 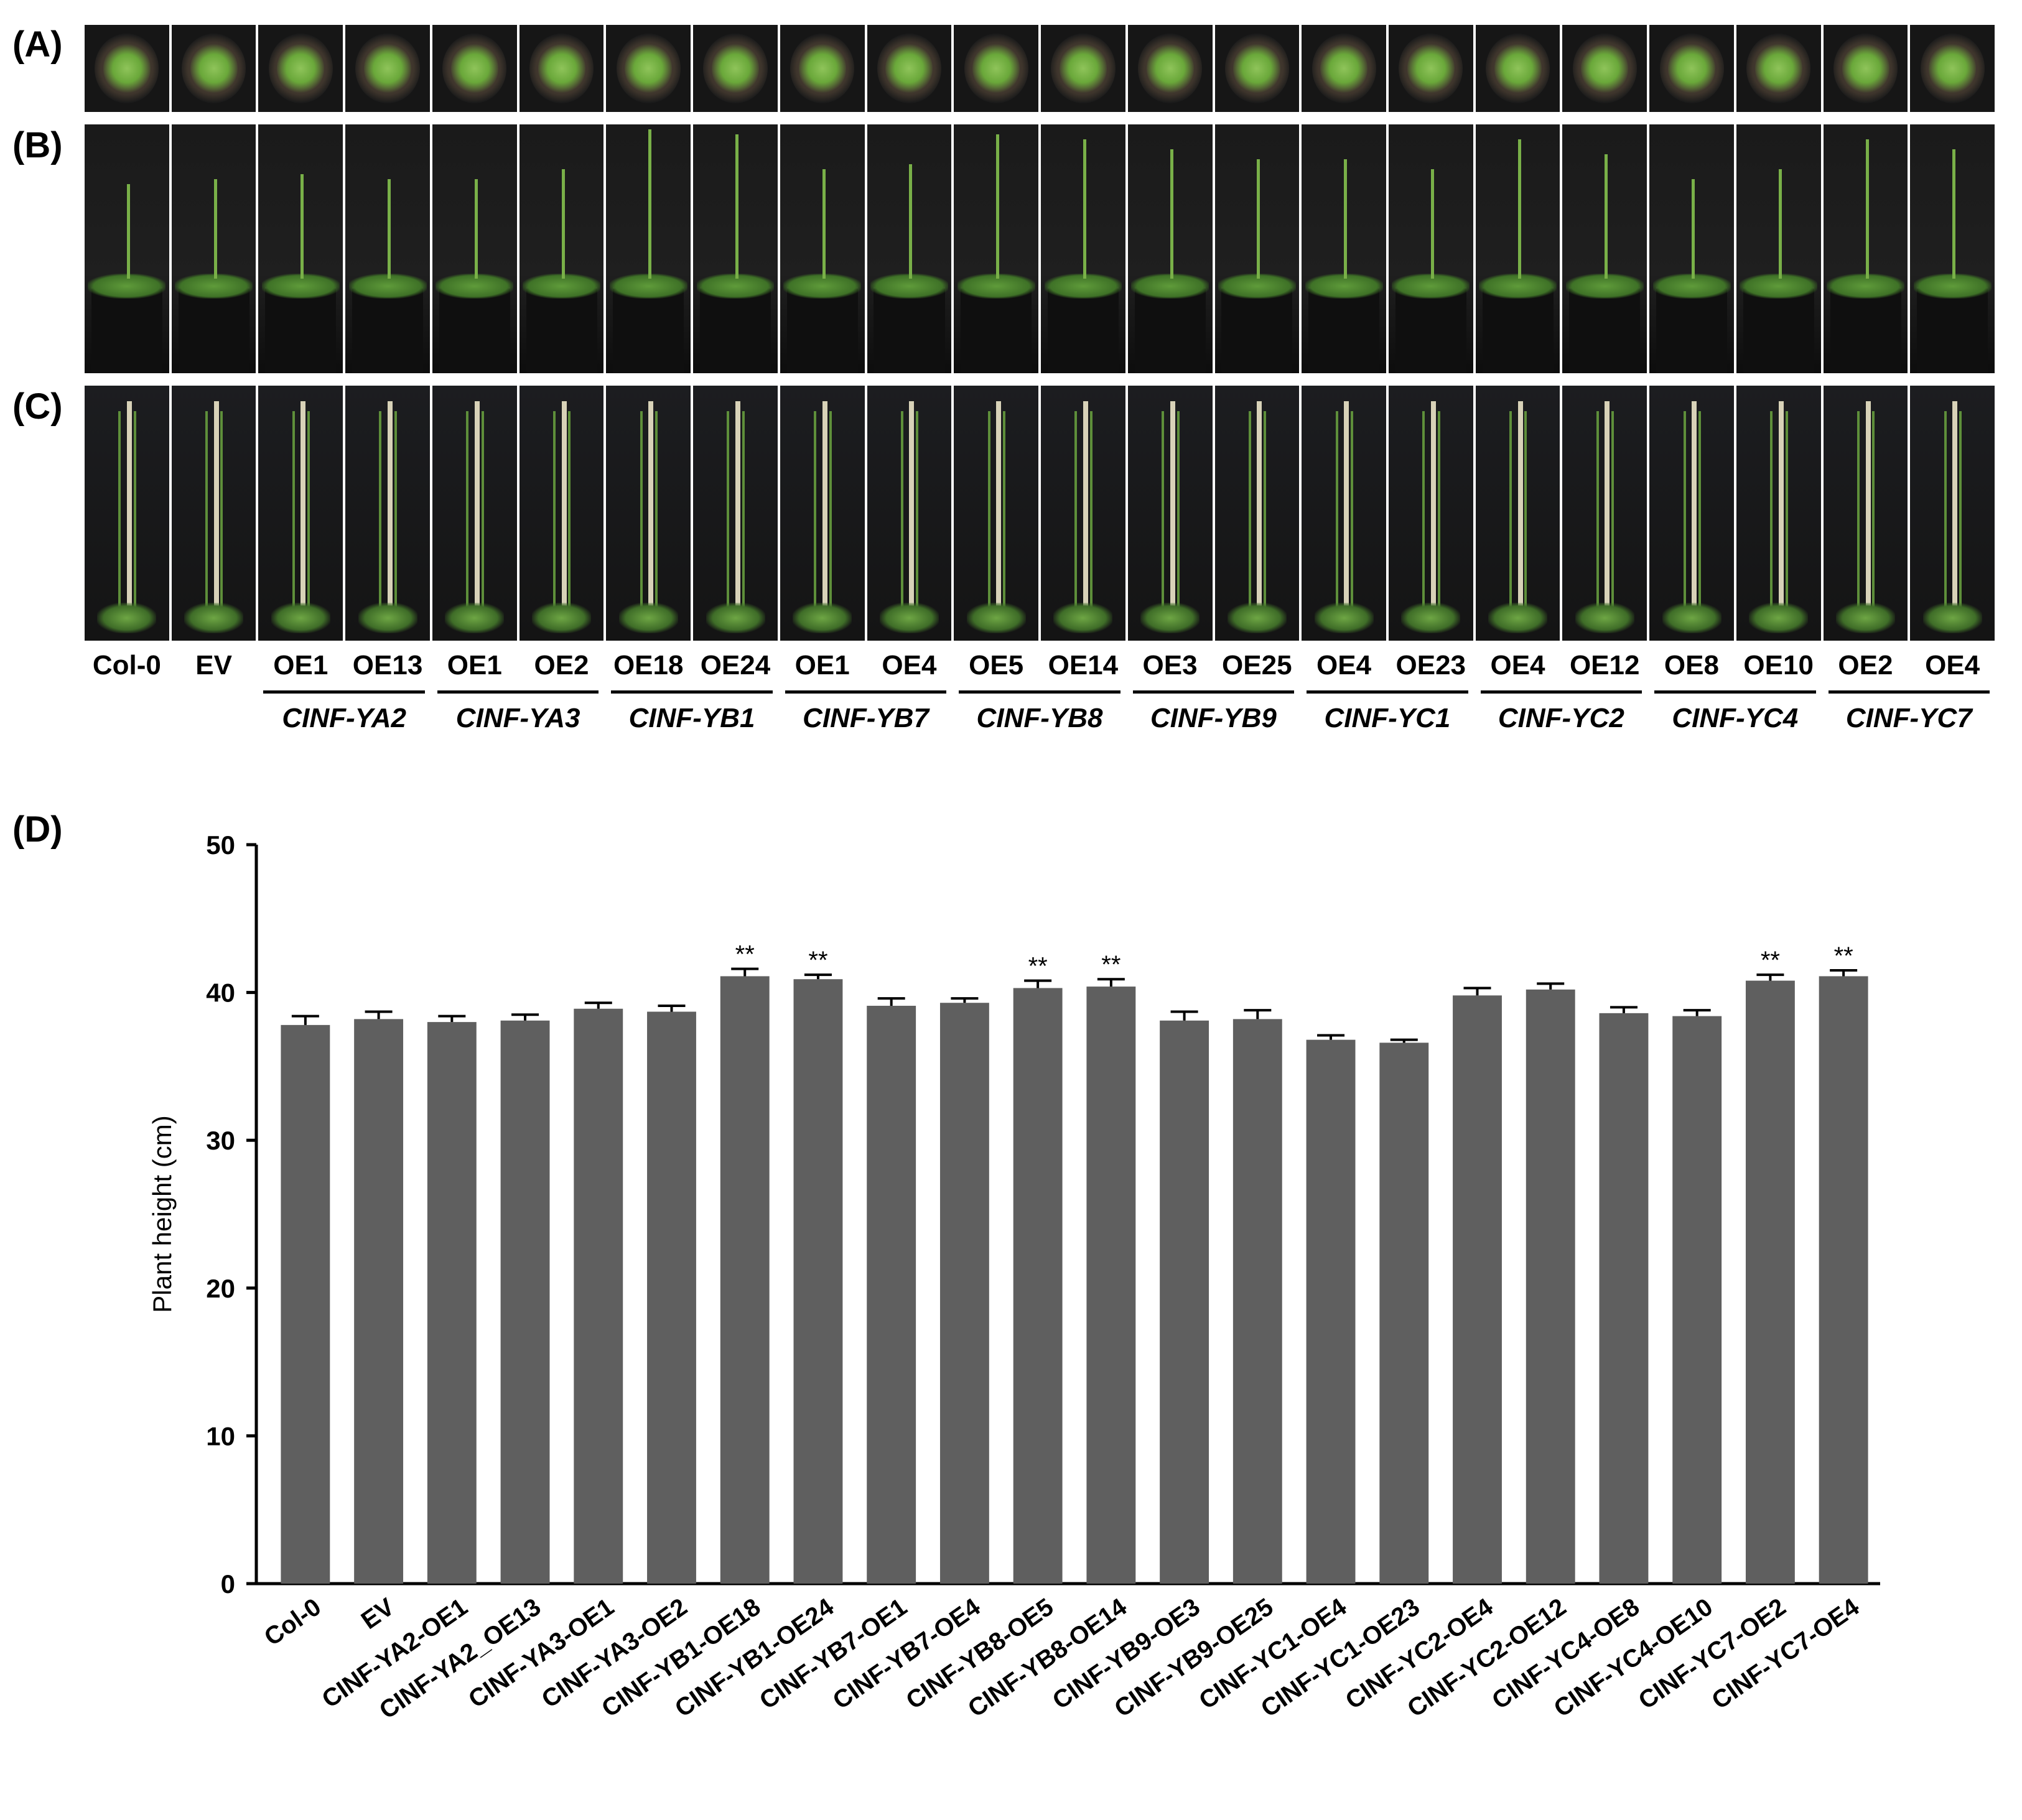 What do you see at coordinates (37, 145) in the screenshot?
I see `panel-b-label: (B)` at bounding box center [37, 145].